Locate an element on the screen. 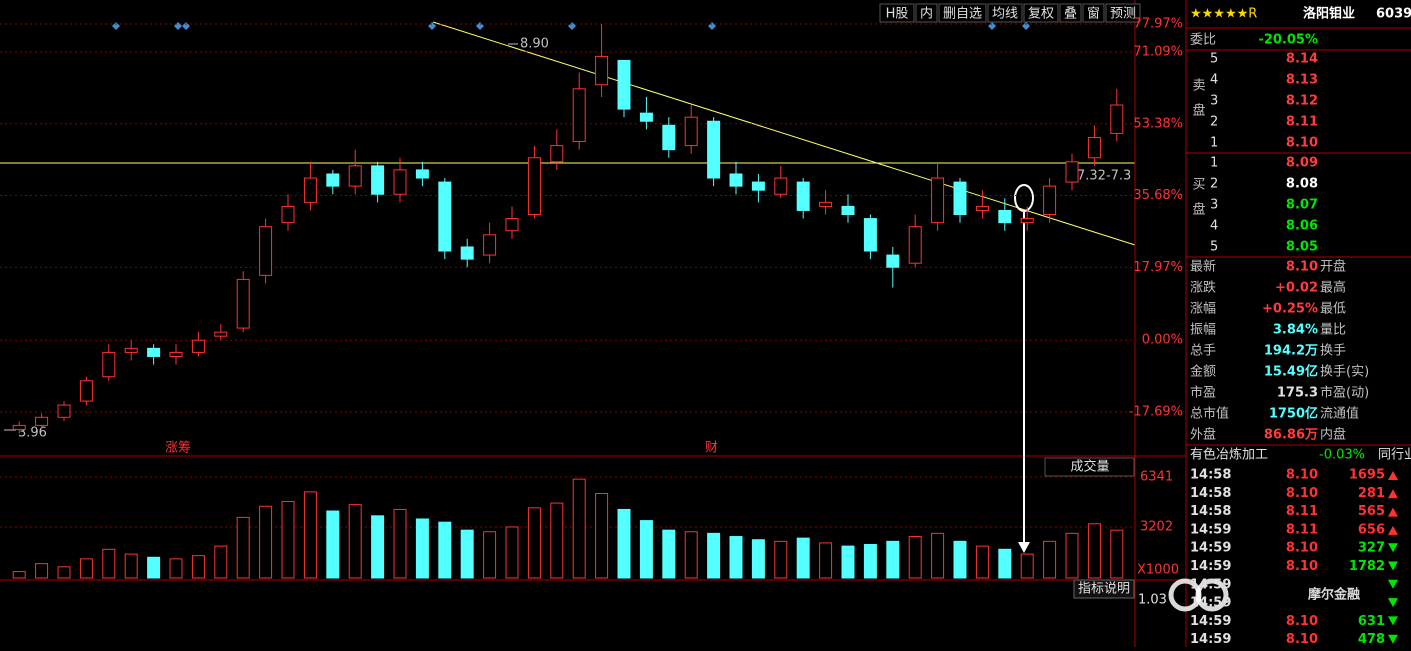  ratio-value: -20.05% is located at coordinates (1288, 40).